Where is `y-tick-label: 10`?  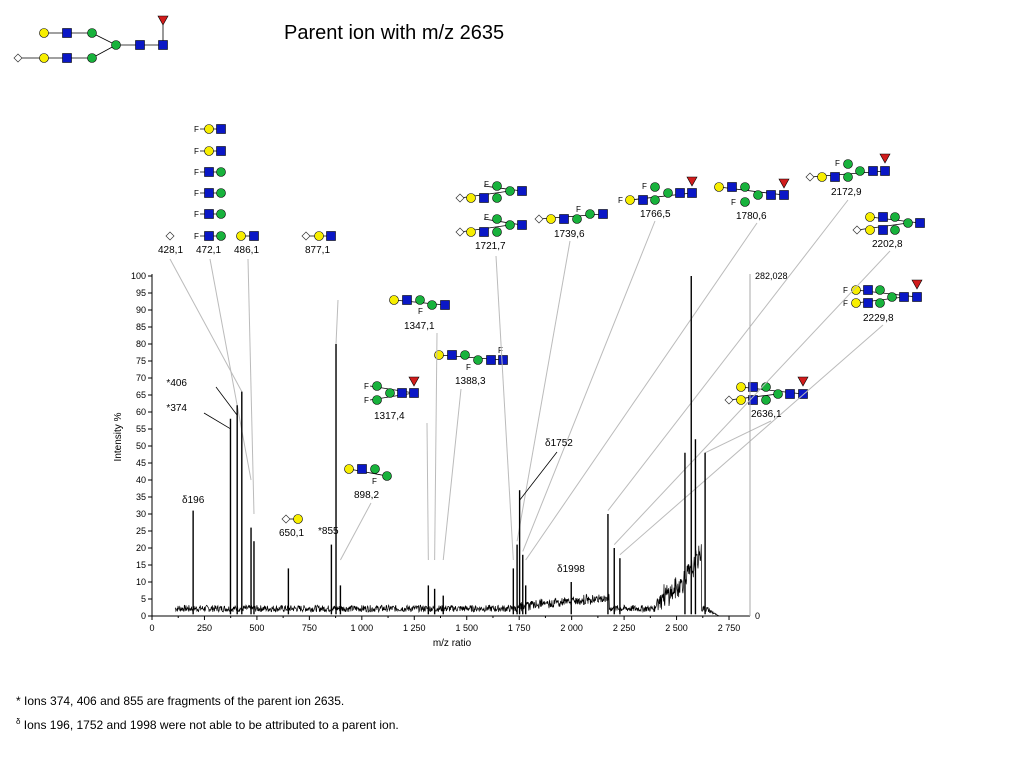 y-tick-label: 10 is located at coordinates (141, 582).